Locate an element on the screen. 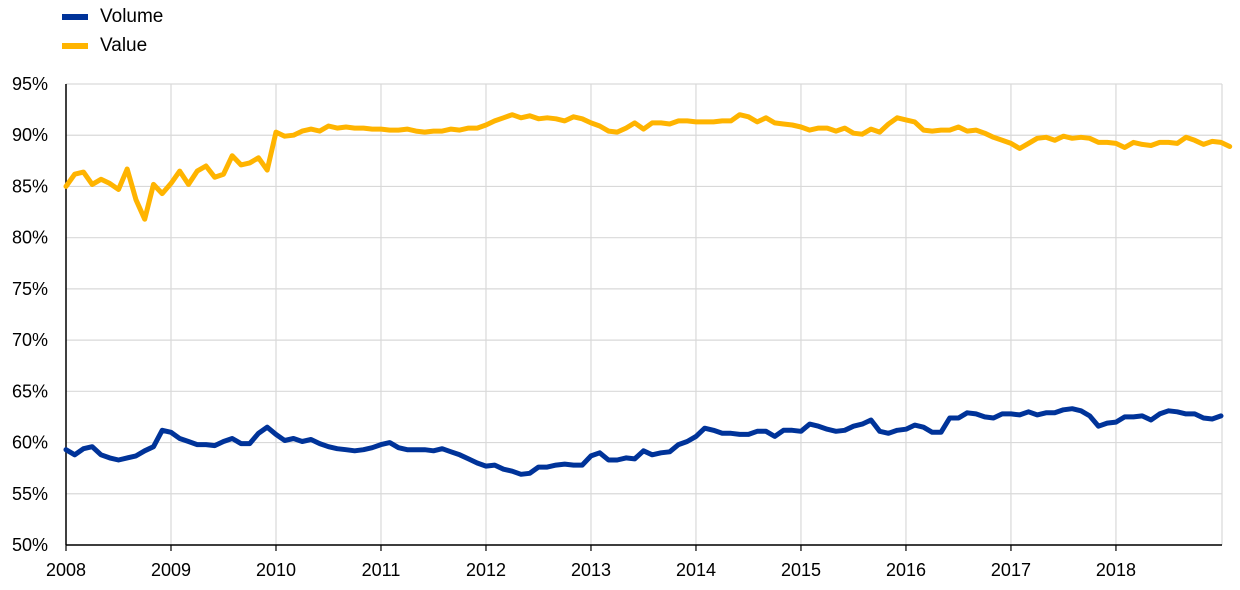 The image size is (1240, 590). legend-label-value: Value is located at coordinates (124, 45).